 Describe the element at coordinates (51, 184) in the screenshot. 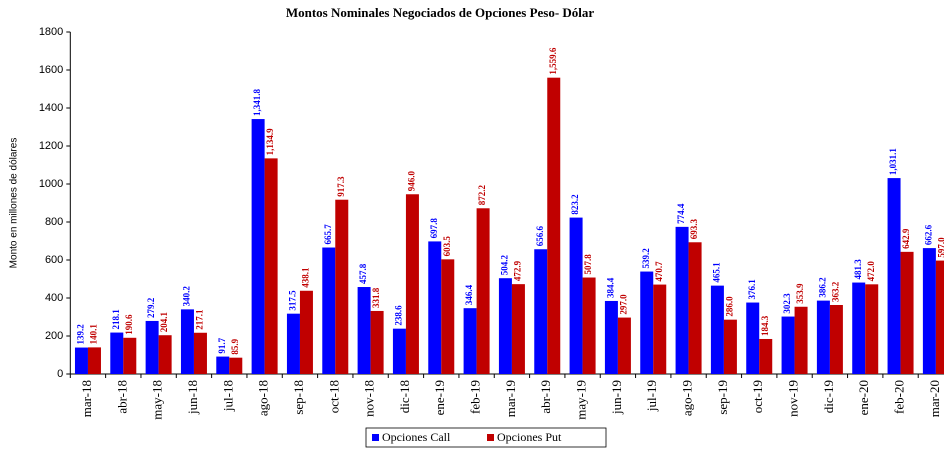

I see `y-tick-label: 1000` at that location.